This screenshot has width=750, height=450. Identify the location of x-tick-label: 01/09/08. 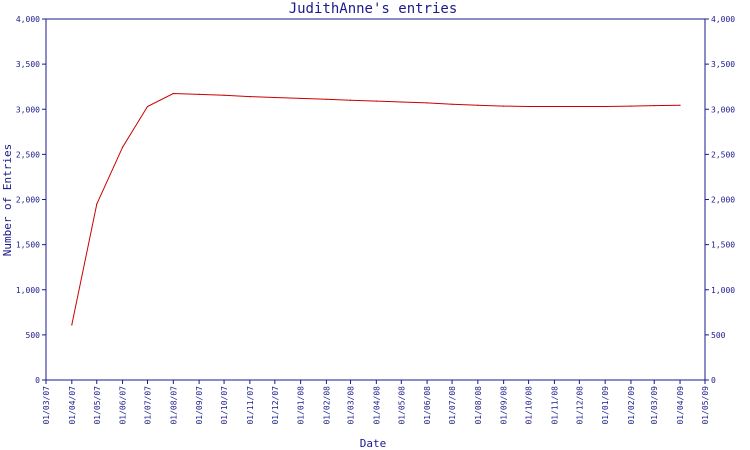
(504, 405).